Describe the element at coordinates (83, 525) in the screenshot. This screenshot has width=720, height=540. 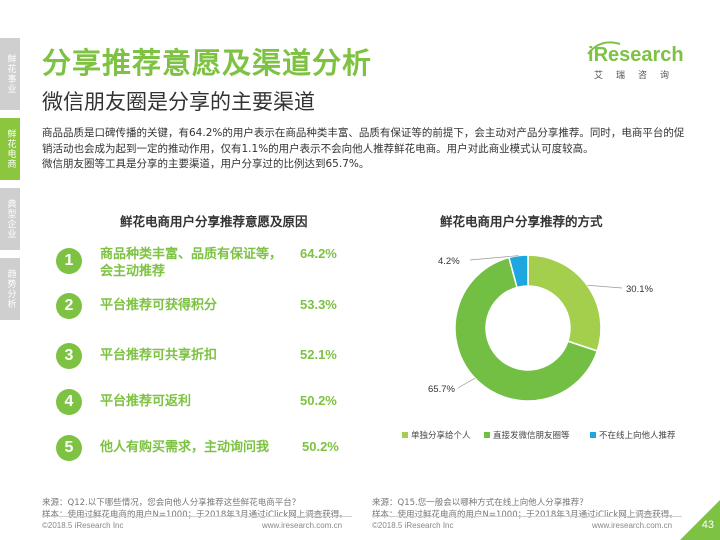
I see `footer-copyright-left: ©2018.5 iResearch Inc` at that location.